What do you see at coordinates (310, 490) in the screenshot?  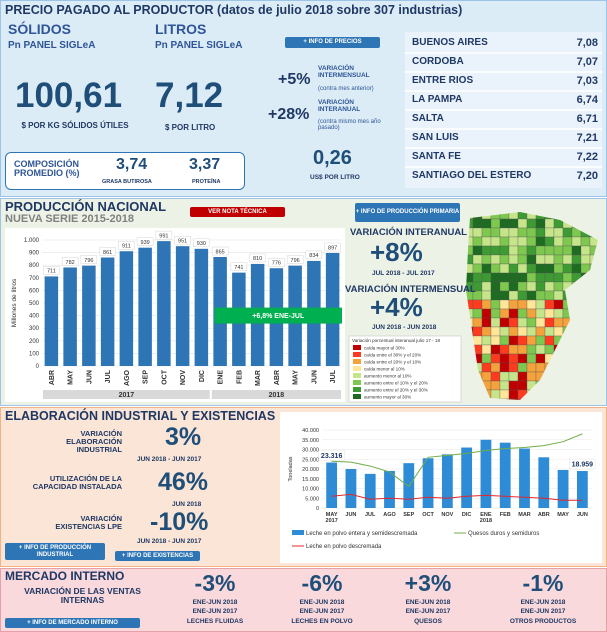 I see `y-tick-label: 10.000` at bounding box center [310, 490].